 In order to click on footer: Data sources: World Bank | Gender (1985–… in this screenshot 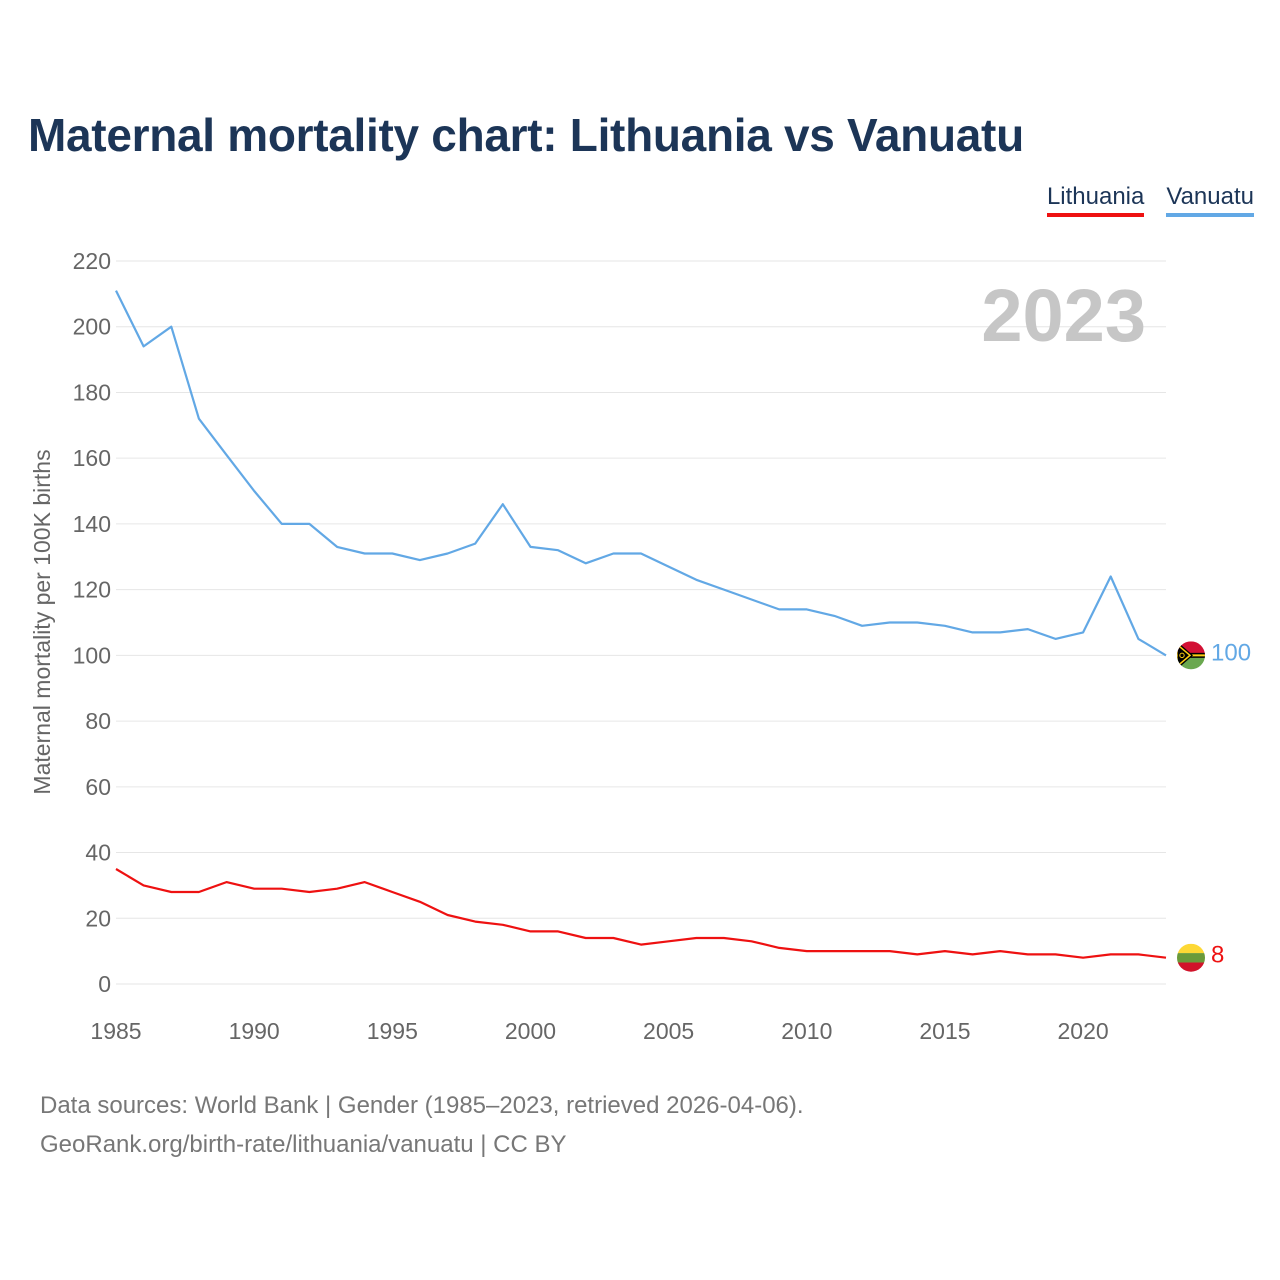, I will do `click(422, 1125)`.